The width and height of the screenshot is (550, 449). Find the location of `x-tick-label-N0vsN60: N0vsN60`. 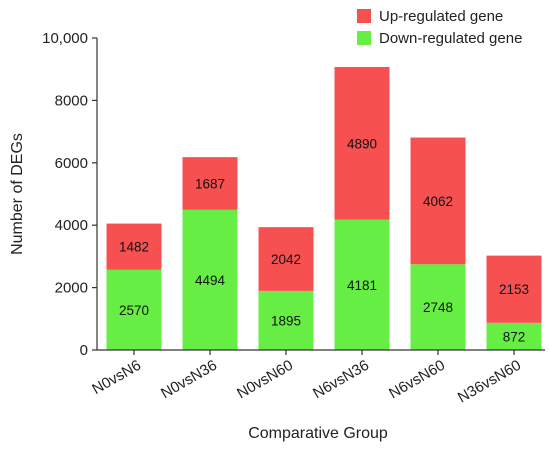

x-tick-label-N0vsN60: N0vsN60 is located at coordinates (265, 380).